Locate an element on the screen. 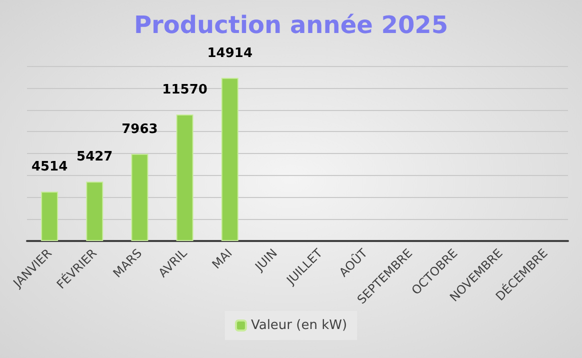 The image size is (582, 358). data-label: 4514 is located at coordinates (49, 167).